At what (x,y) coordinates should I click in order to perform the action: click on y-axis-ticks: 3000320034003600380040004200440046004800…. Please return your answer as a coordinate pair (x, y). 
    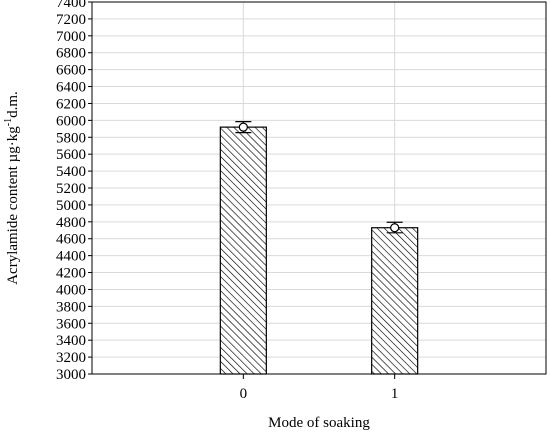
    Looking at the image, I should click on (74, 191).